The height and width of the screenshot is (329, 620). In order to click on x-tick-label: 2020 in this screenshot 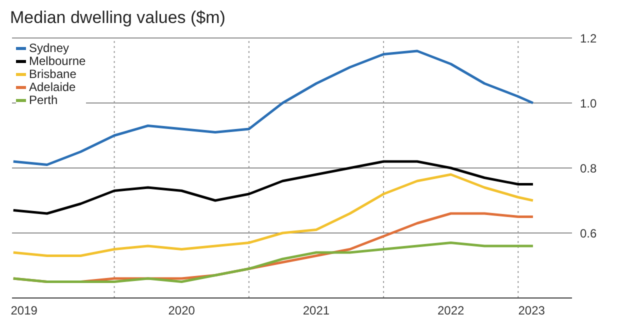, I will do `click(182, 311)`.